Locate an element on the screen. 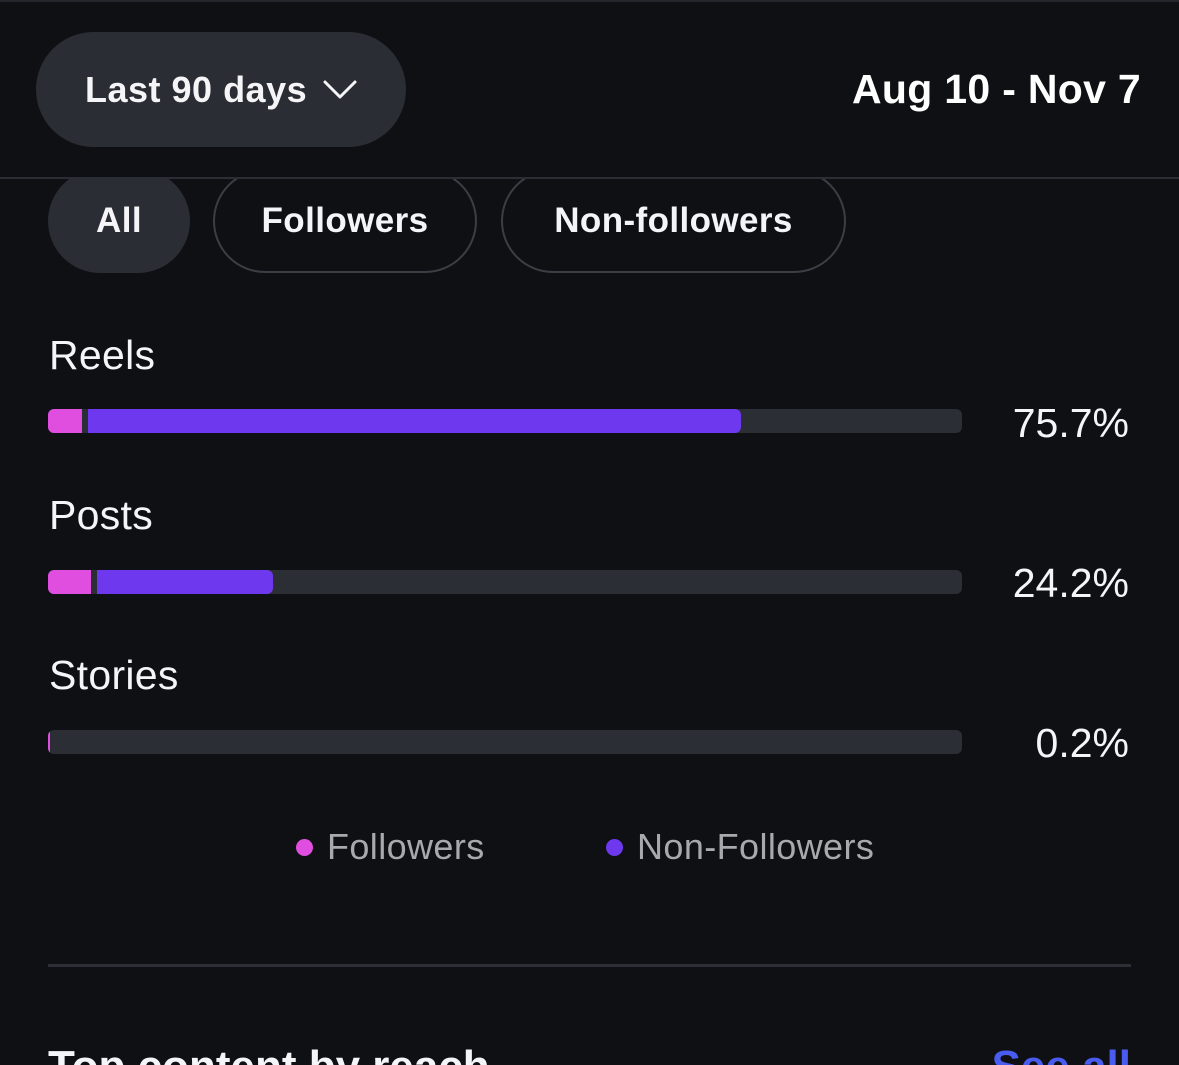 The image size is (1179, 1065). filter-chip-label: Followers is located at coordinates (345, 220).